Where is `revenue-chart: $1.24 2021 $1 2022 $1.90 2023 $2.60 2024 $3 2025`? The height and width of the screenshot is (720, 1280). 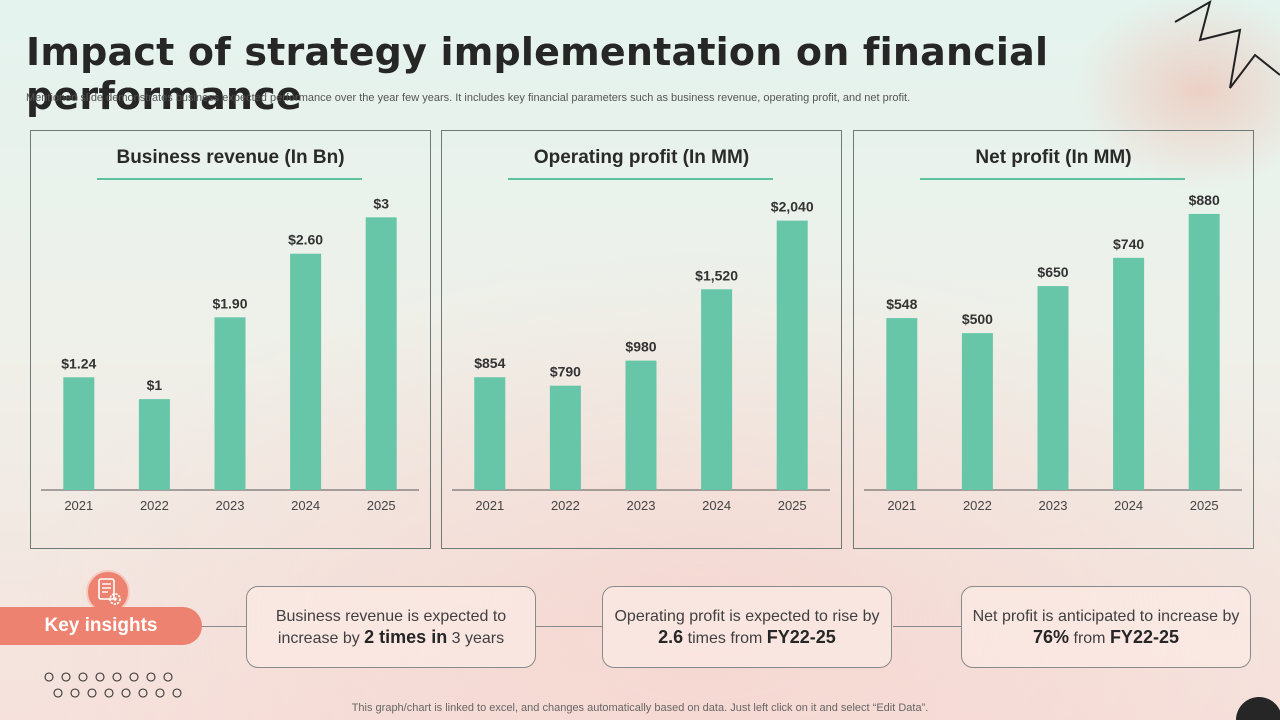 revenue-chart: $1.24 2021 $1 2022 $1.90 2023 $2.60 2024 $3 2025 is located at coordinates (230, 354).